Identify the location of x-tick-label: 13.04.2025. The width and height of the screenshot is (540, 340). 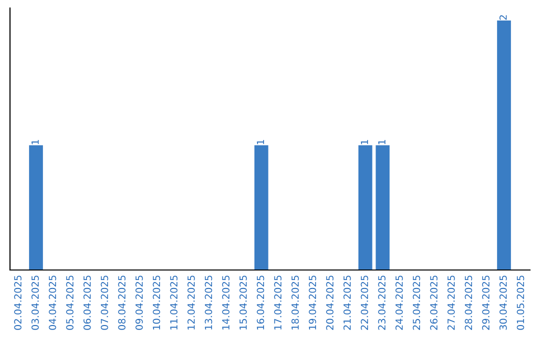
(208, 303).